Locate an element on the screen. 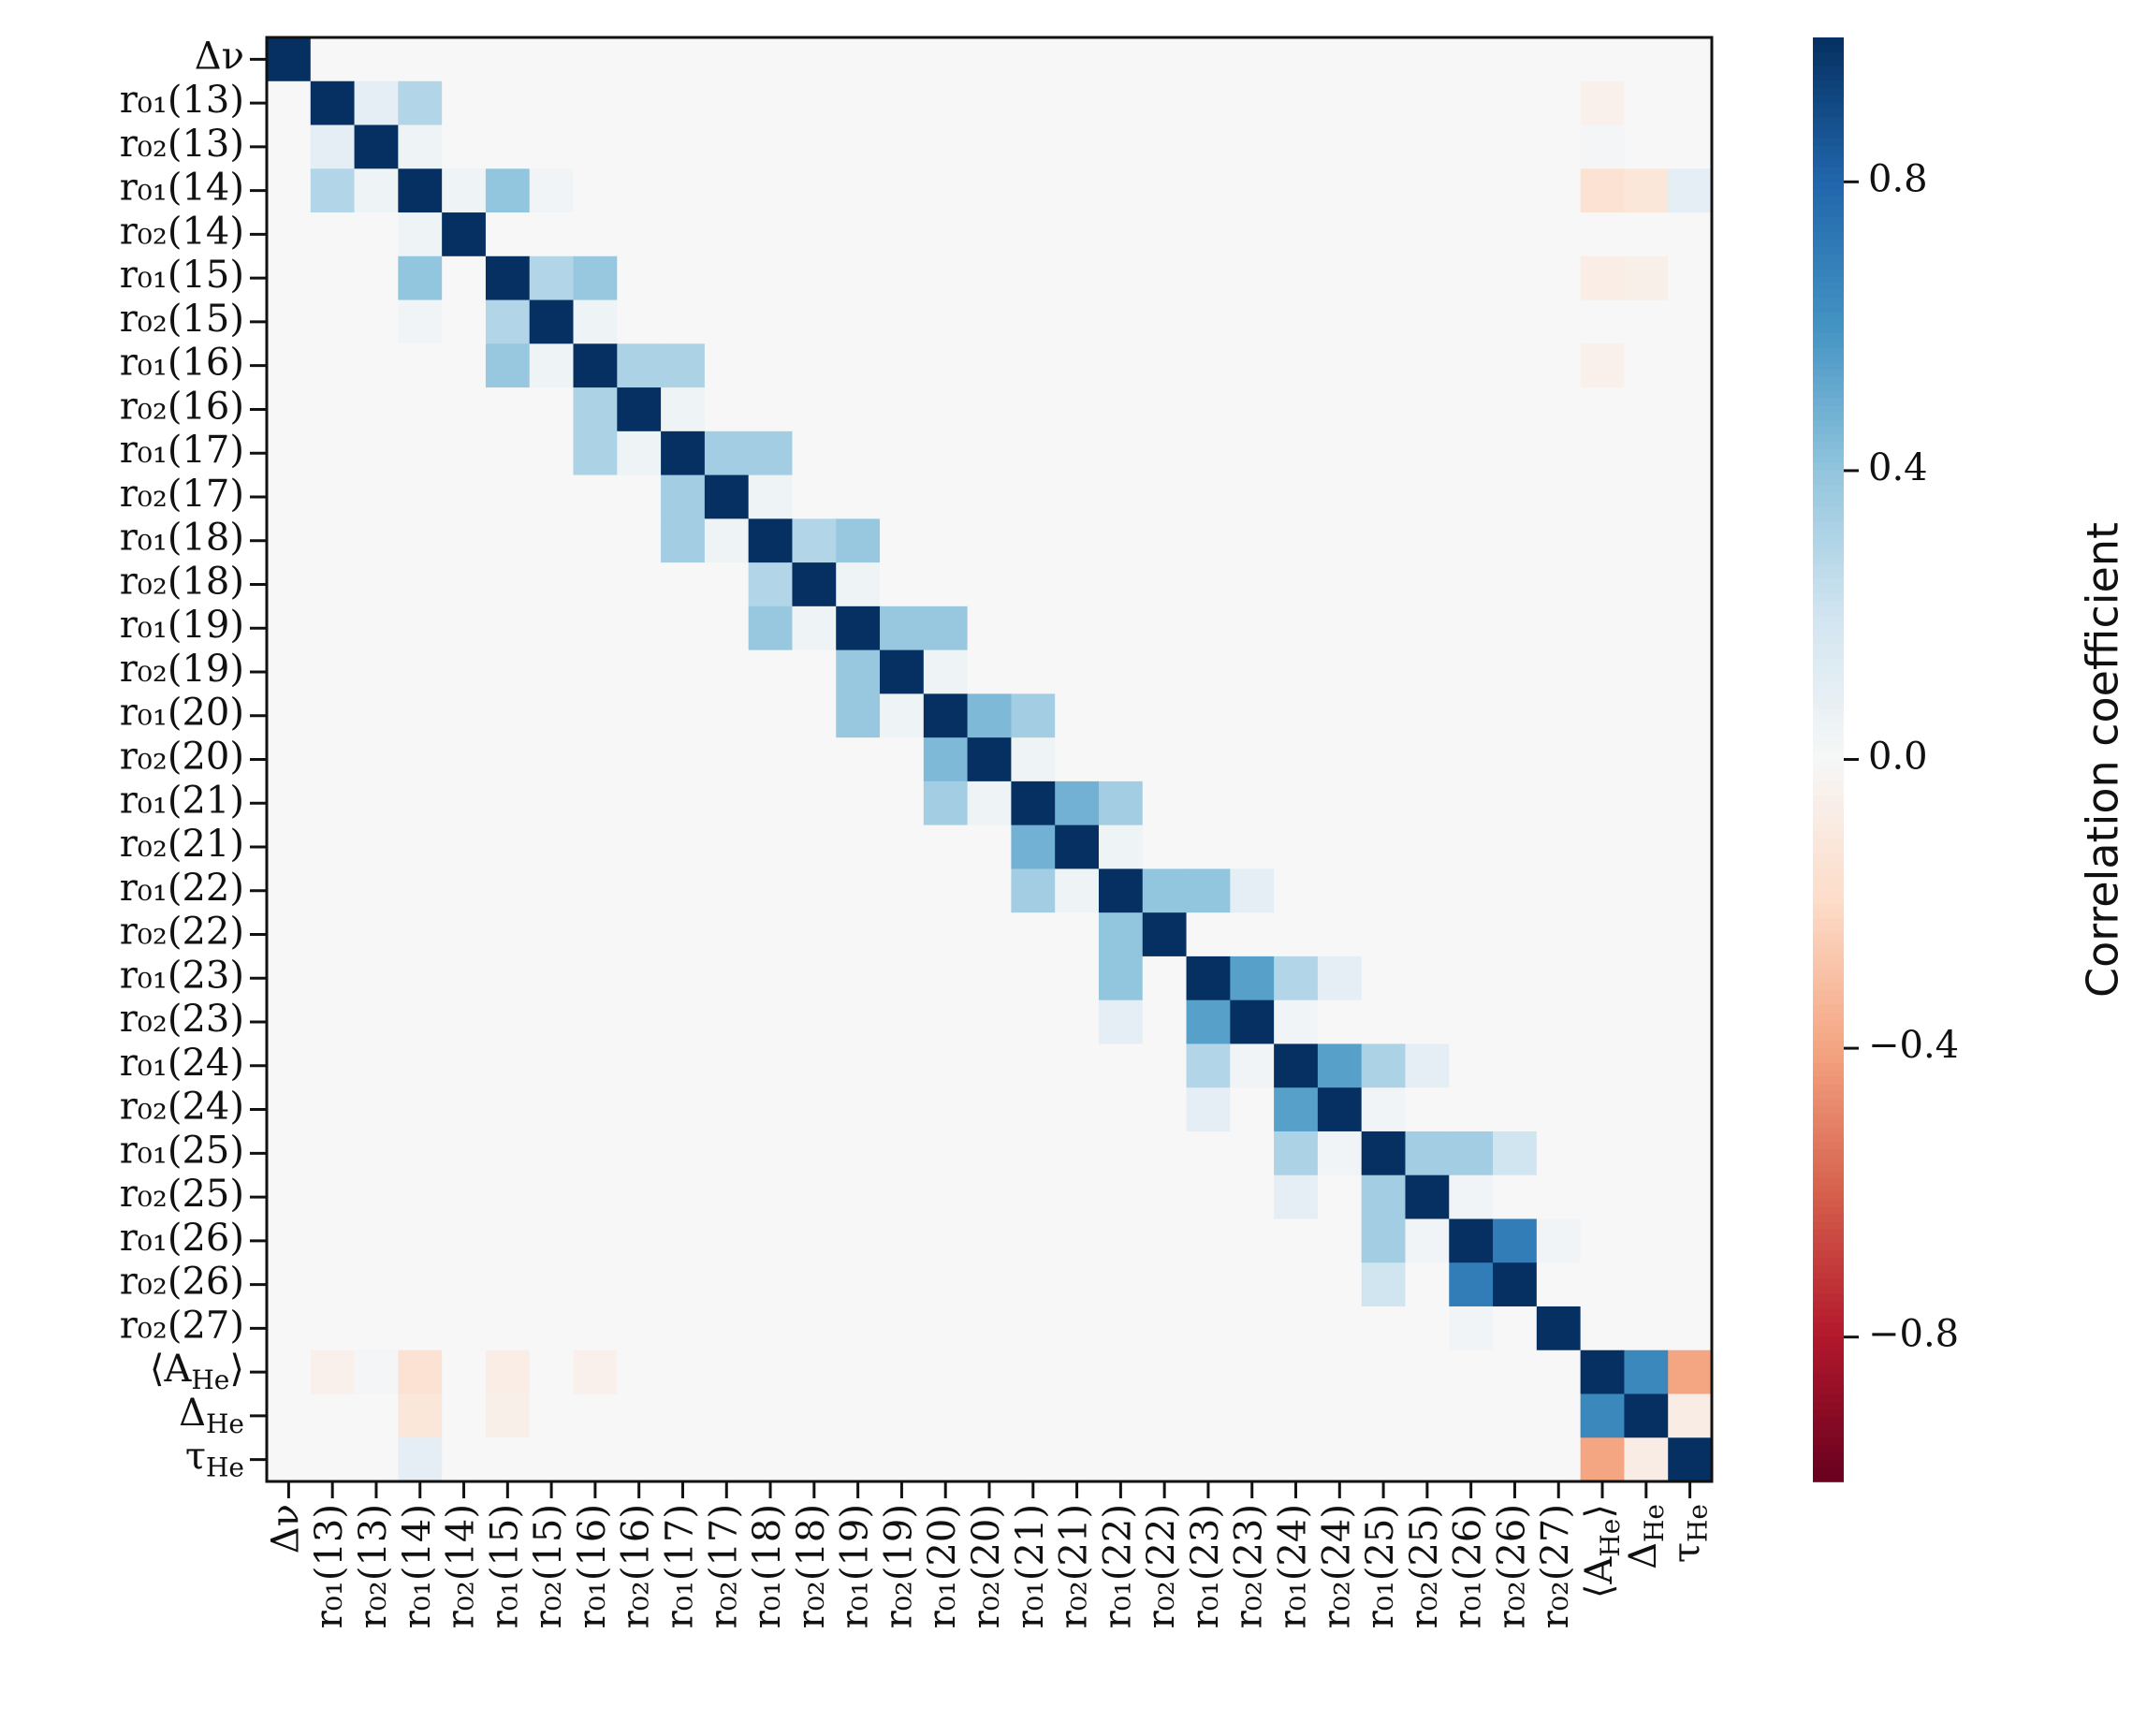  x-tick-label: r₀₁(15) is located at coordinates (504, 1566).